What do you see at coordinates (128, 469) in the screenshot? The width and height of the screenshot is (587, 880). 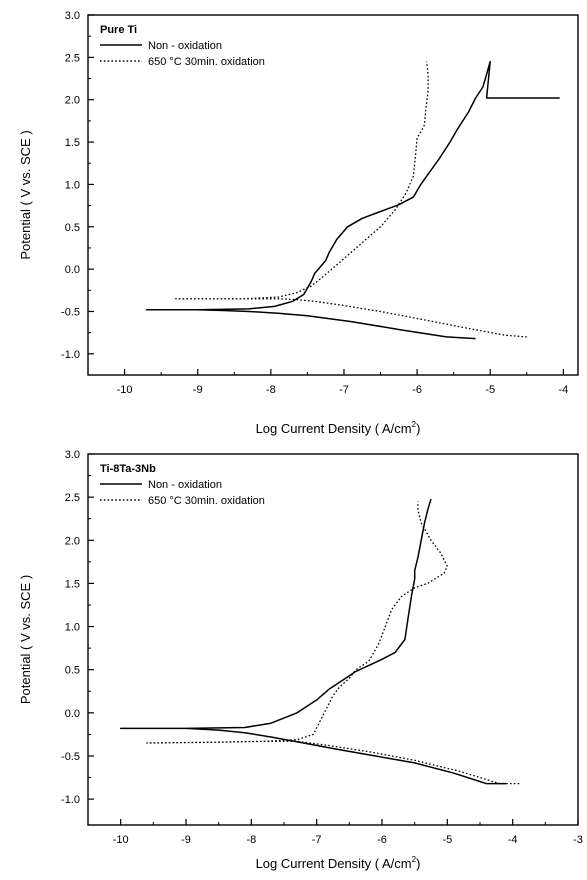 I see `panel-label: Ti-8Ta-3Nb` at bounding box center [128, 469].